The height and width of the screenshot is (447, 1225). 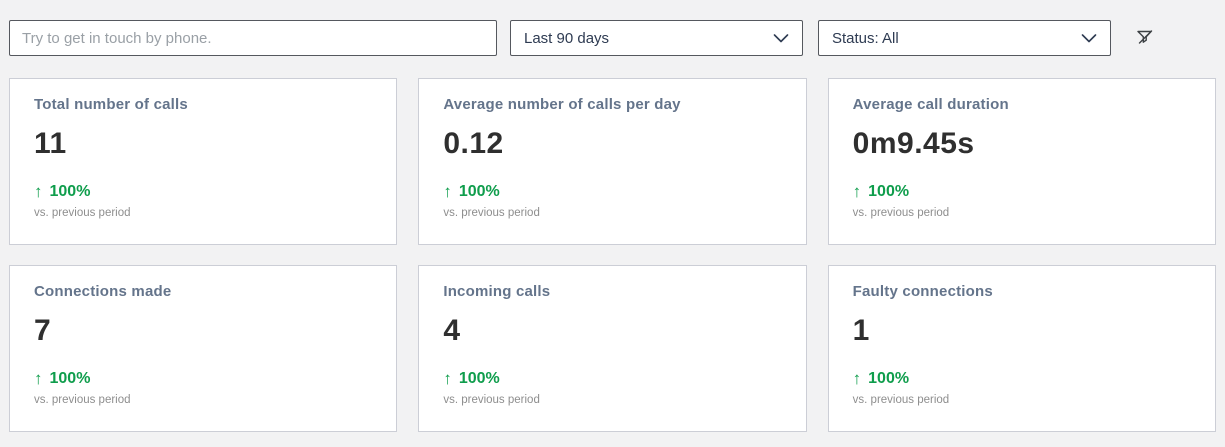 I want to click on card-value: 11, so click(x=50, y=143).